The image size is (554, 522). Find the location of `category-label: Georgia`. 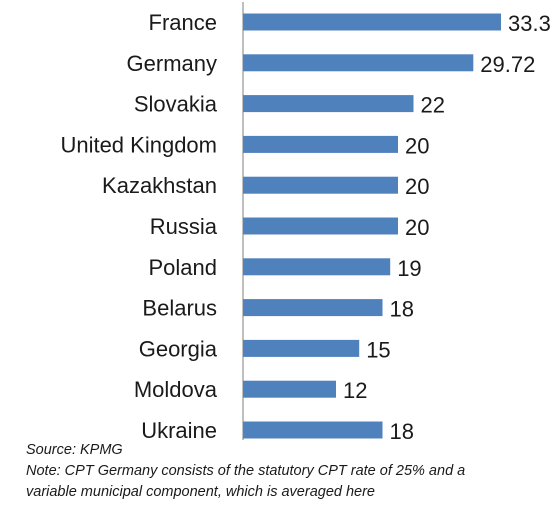

category-label: Georgia is located at coordinates (178, 348).